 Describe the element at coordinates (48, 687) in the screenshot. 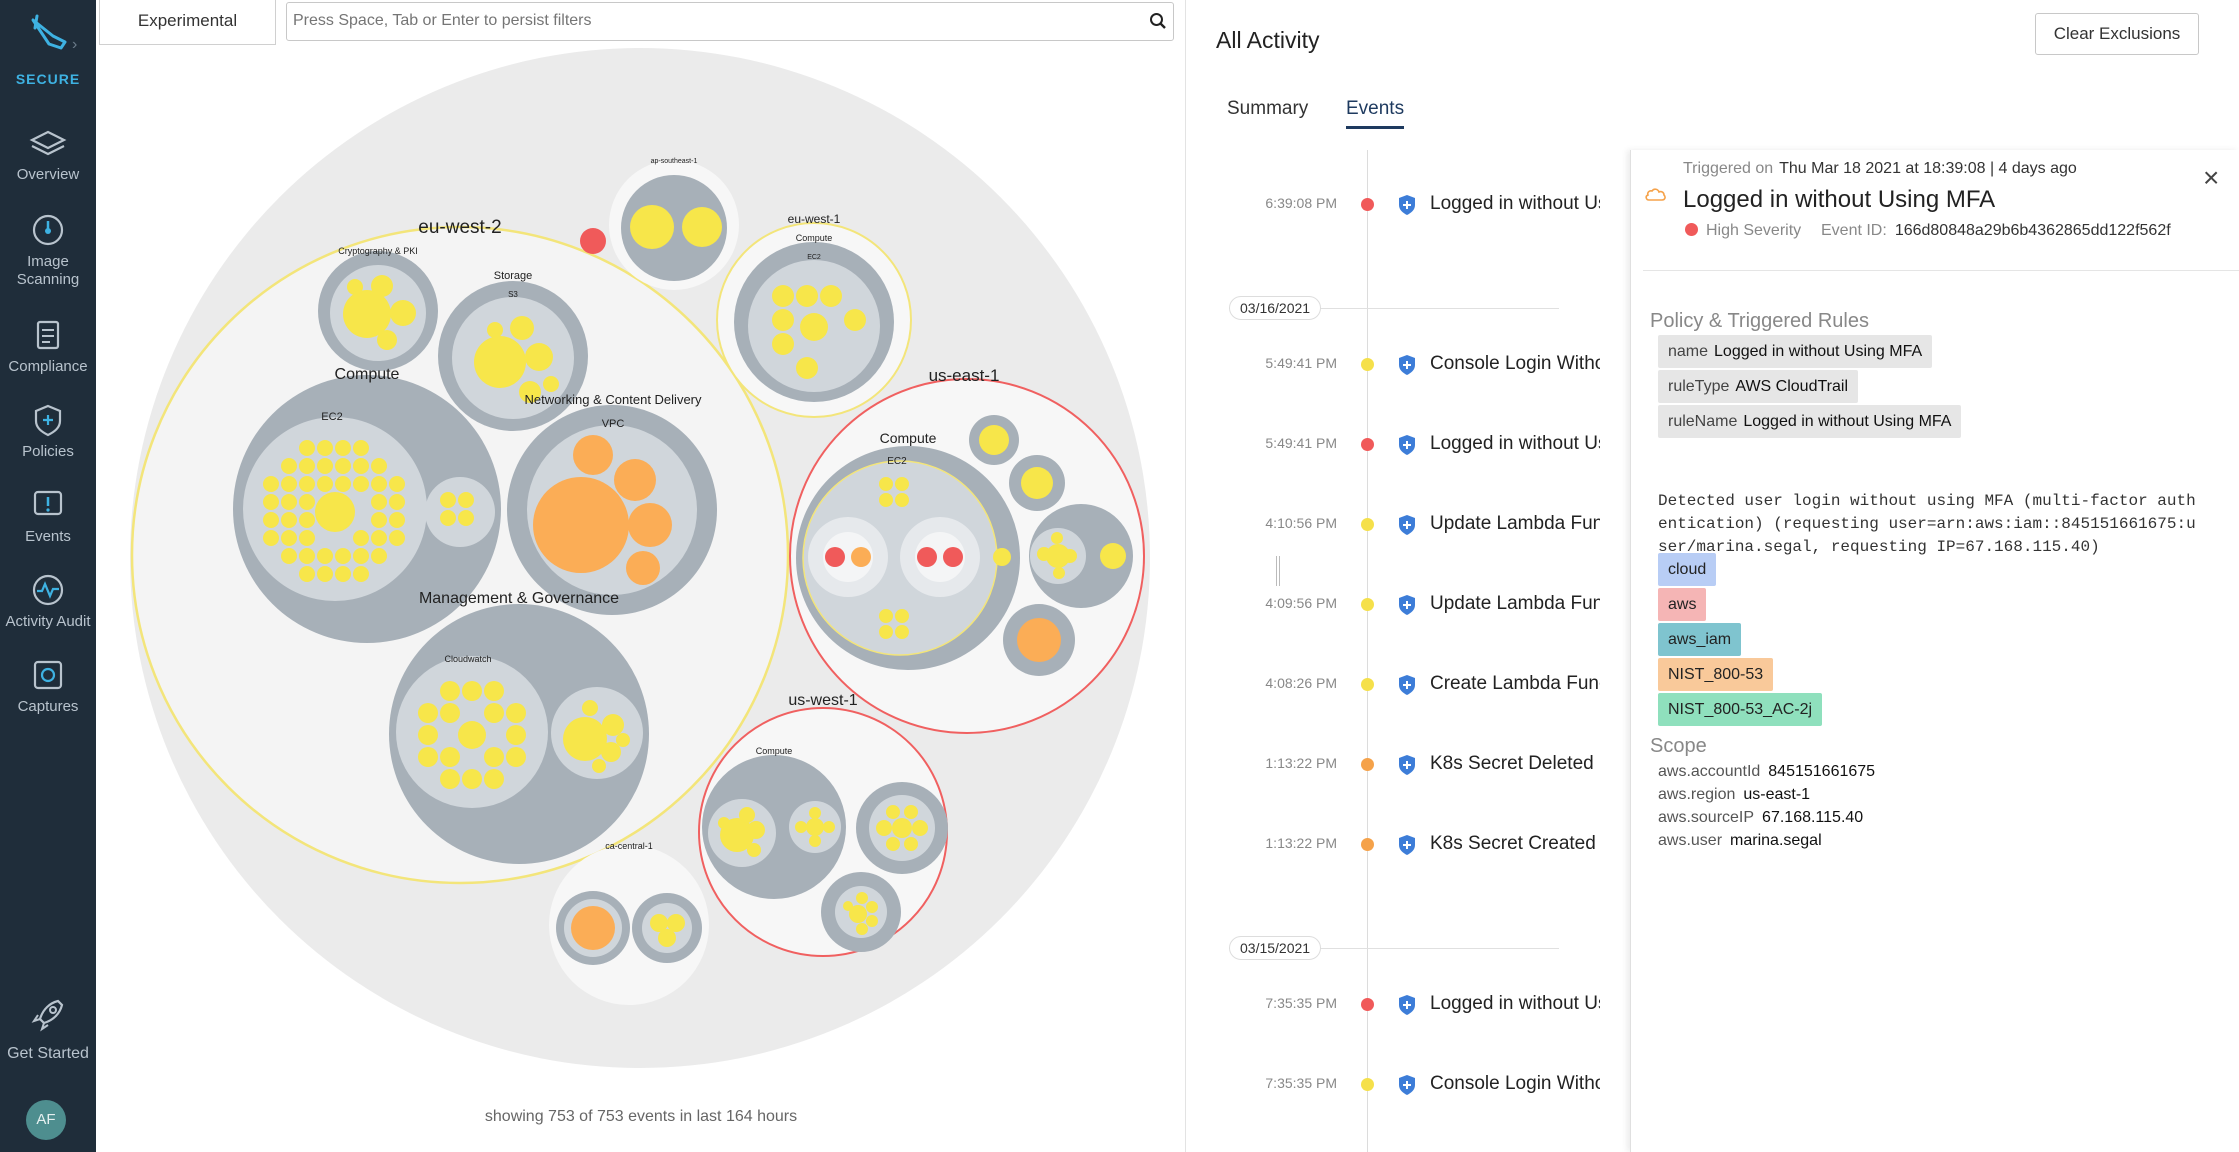

I see `sidebar-item-captures: Captures` at that location.